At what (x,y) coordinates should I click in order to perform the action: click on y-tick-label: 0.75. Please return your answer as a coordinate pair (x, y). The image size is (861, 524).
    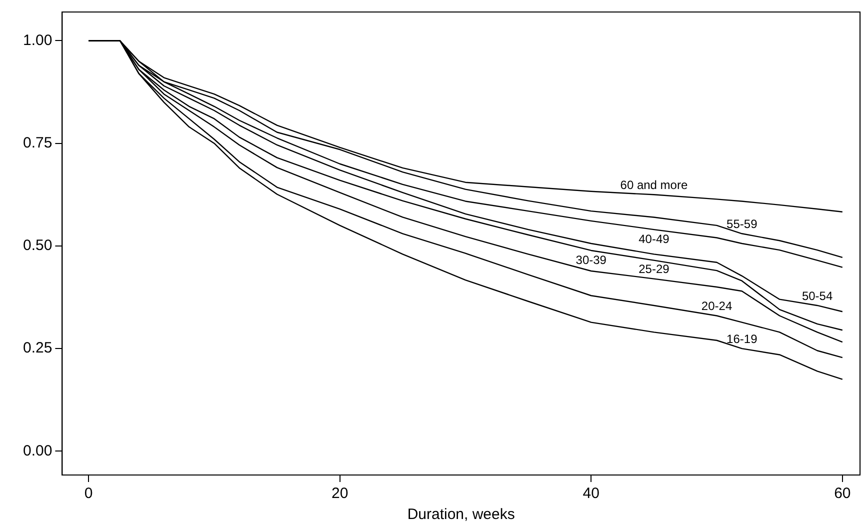
    Looking at the image, I should click on (37, 143).